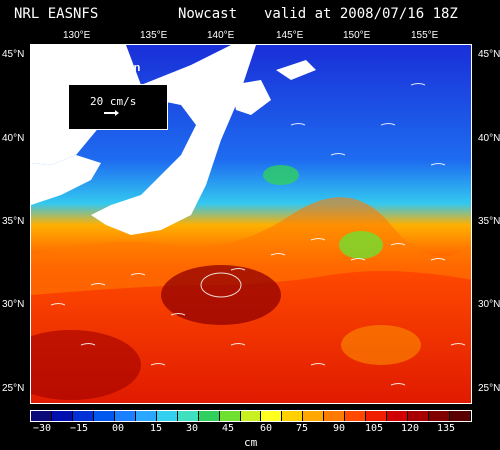 The width and height of the screenshot is (500, 450). What do you see at coordinates (361, 14) in the screenshot?
I see `valid-time: valid at 2008/07/16 18Z` at bounding box center [361, 14].